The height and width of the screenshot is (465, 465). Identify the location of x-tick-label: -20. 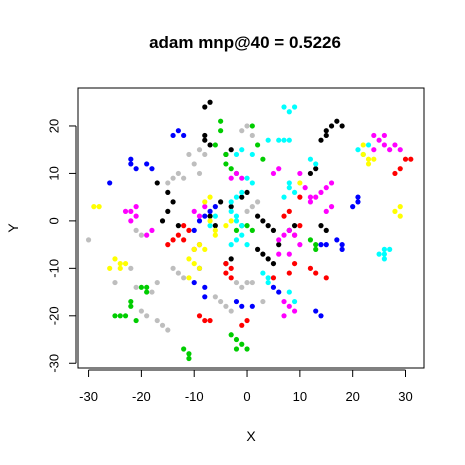
(141, 396).